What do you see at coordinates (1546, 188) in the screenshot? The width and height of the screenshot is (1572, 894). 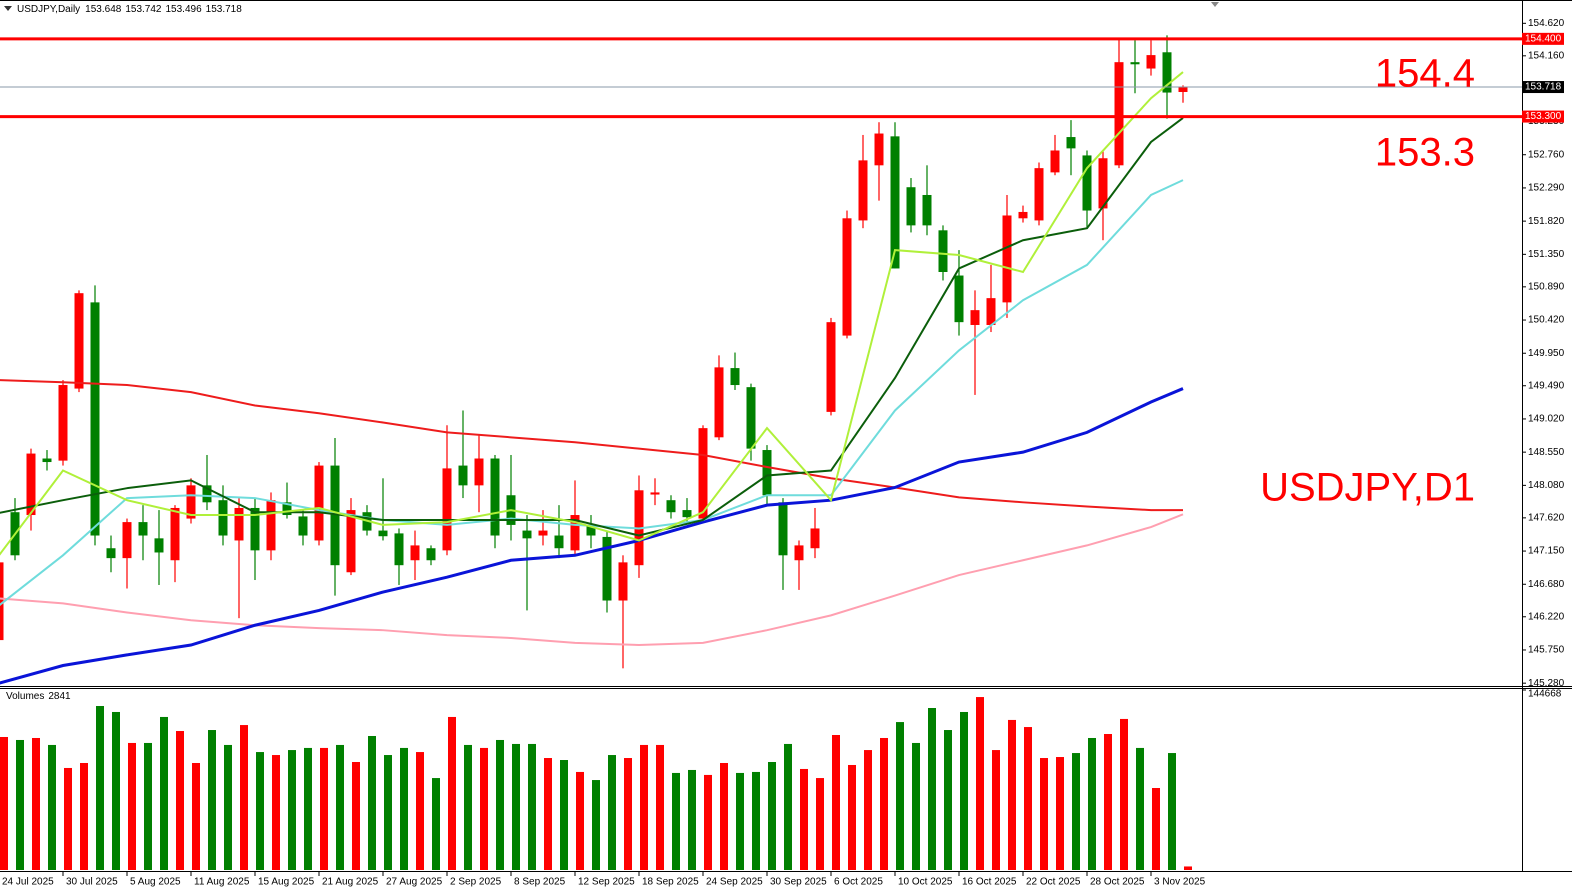 I see `y-tick-label: 152.290` at bounding box center [1546, 188].